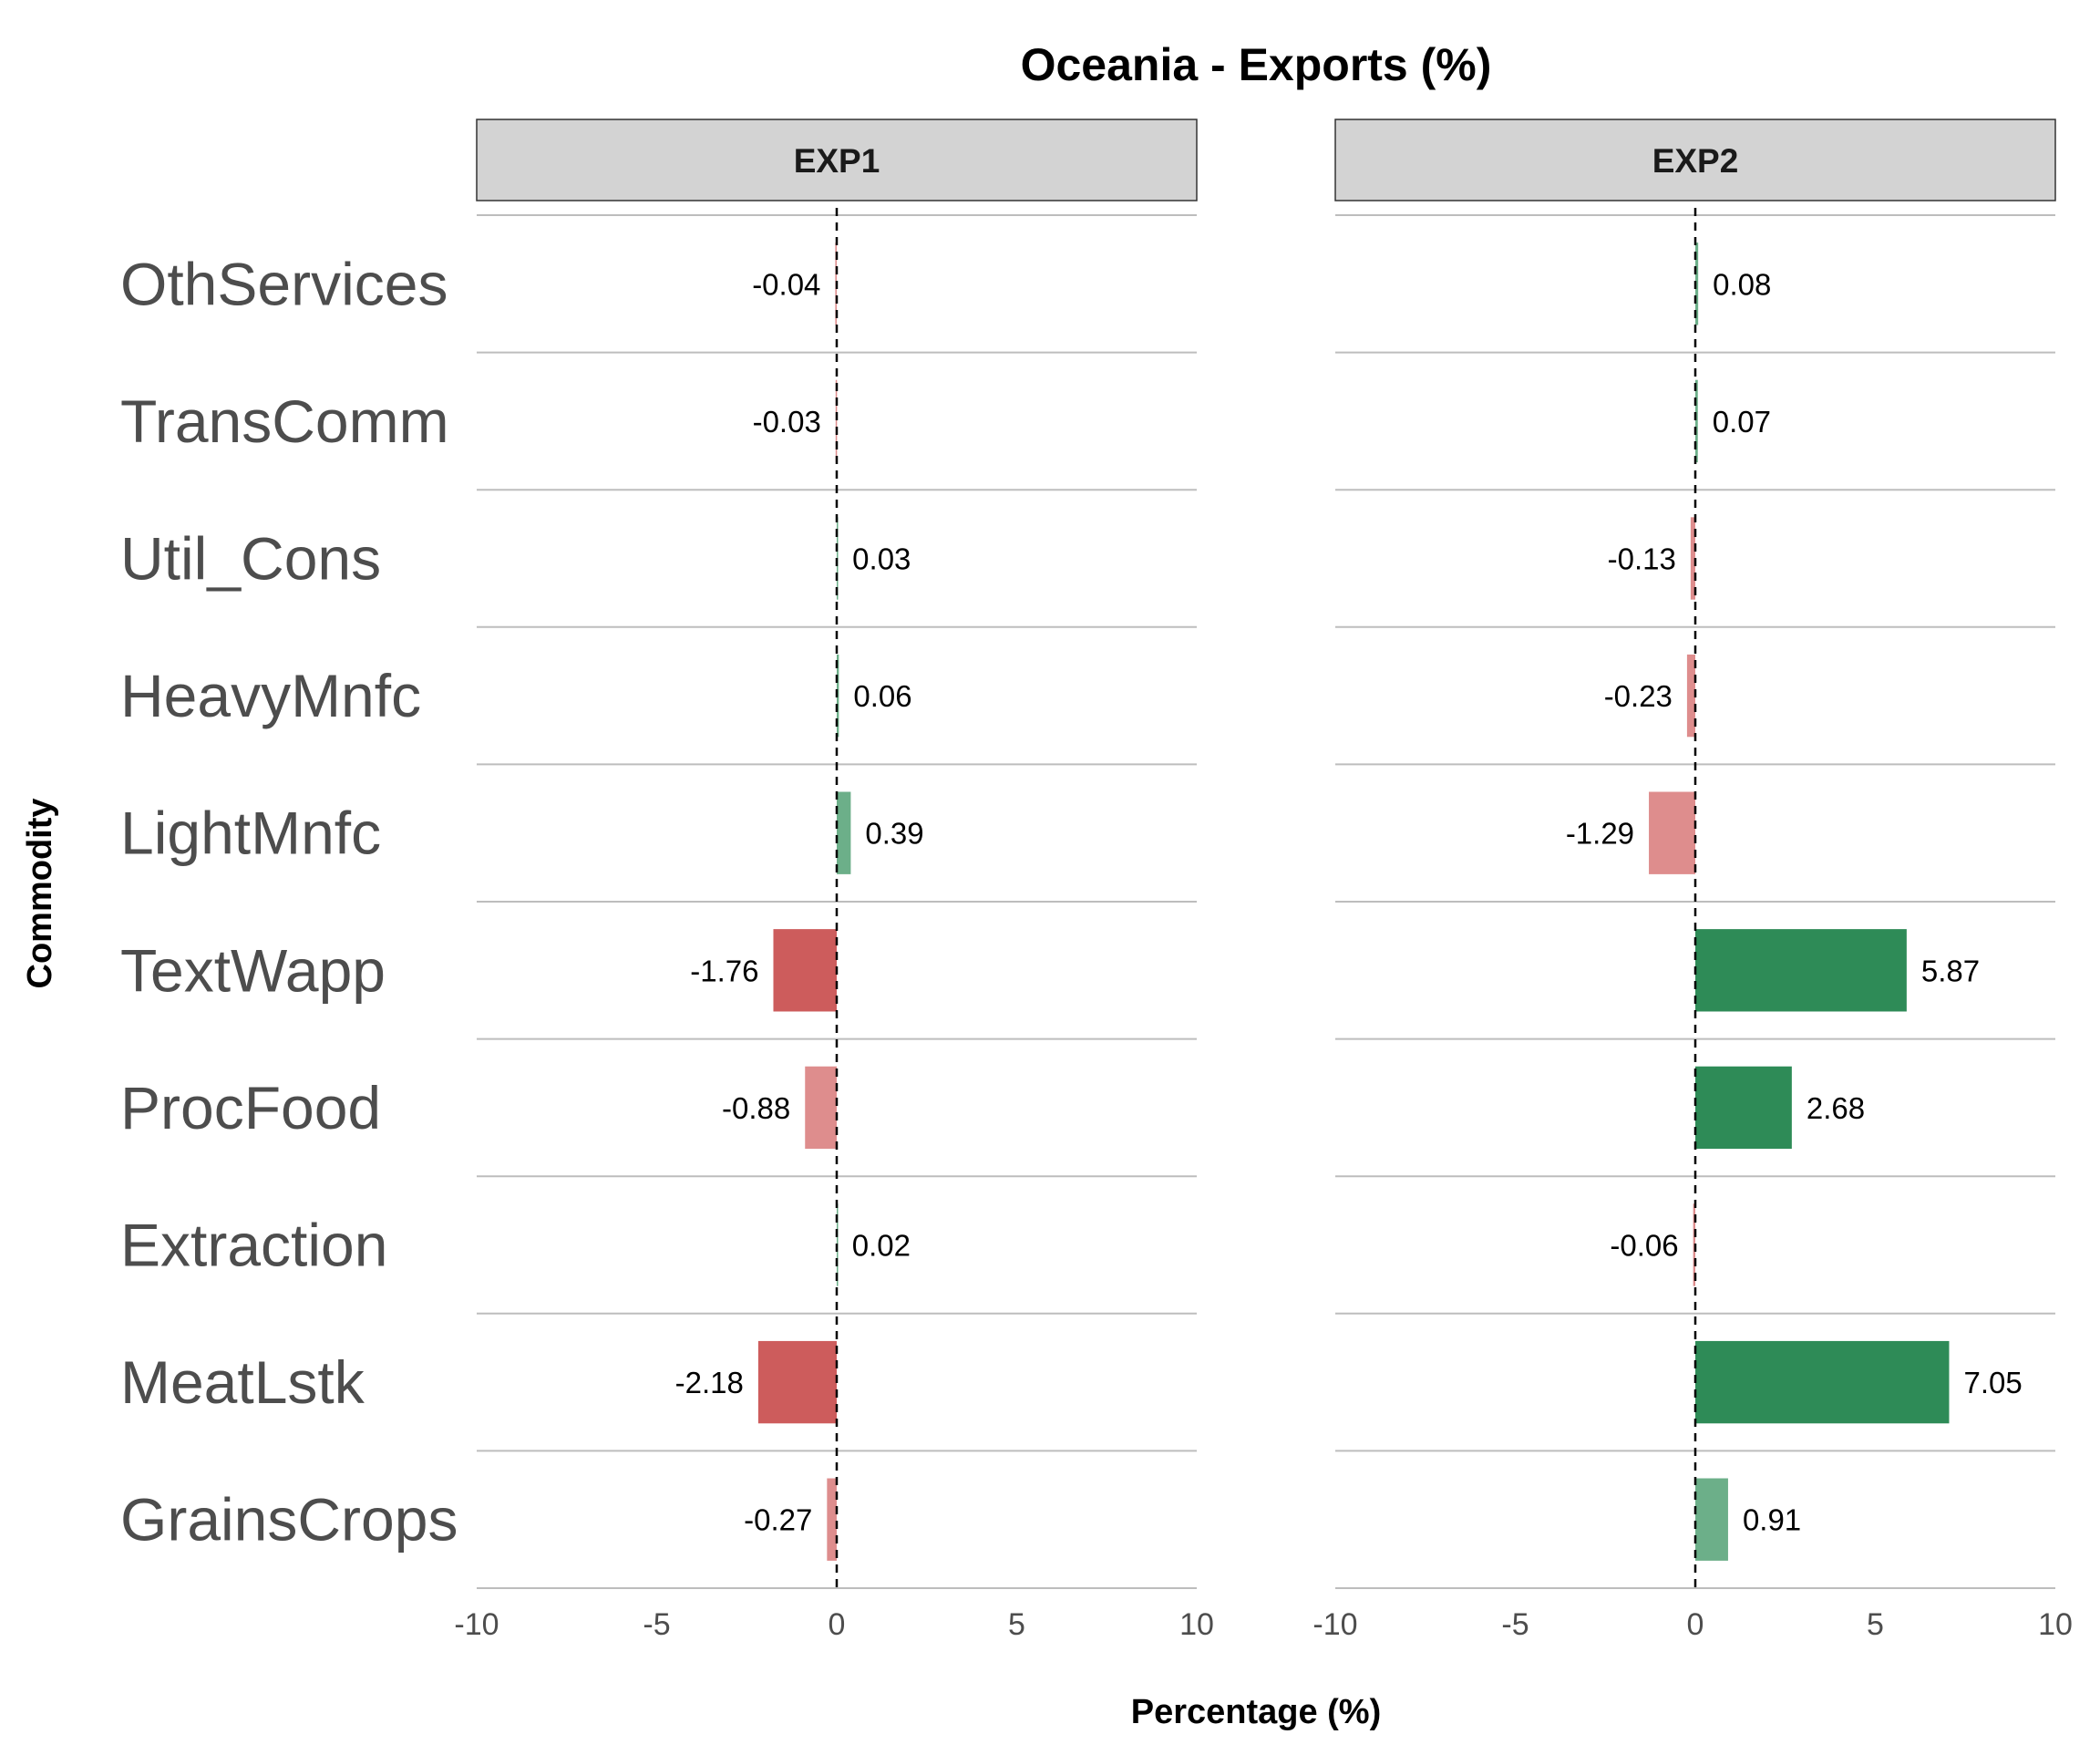 The image size is (2100, 1755). Describe the element at coordinates (724, 970) in the screenshot. I see `data-label-exp1-textwapp: -1.76` at that location.